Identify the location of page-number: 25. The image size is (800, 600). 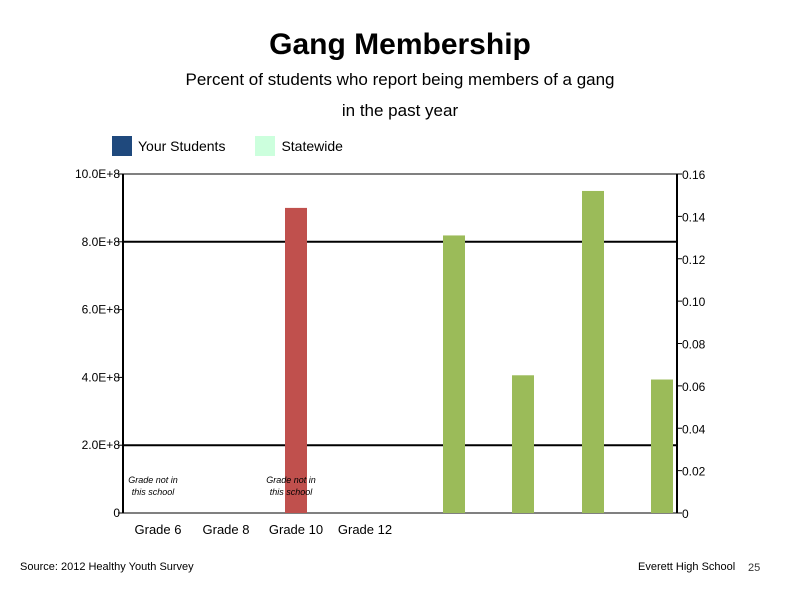
(754, 568).